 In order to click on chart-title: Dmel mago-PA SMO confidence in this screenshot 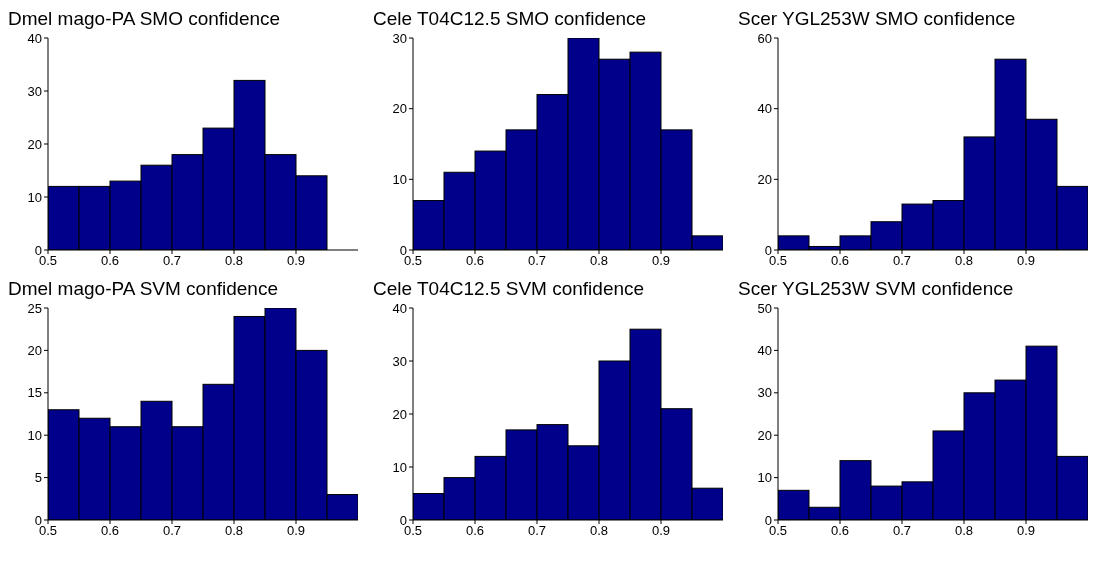, I will do `click(145, 19)`.